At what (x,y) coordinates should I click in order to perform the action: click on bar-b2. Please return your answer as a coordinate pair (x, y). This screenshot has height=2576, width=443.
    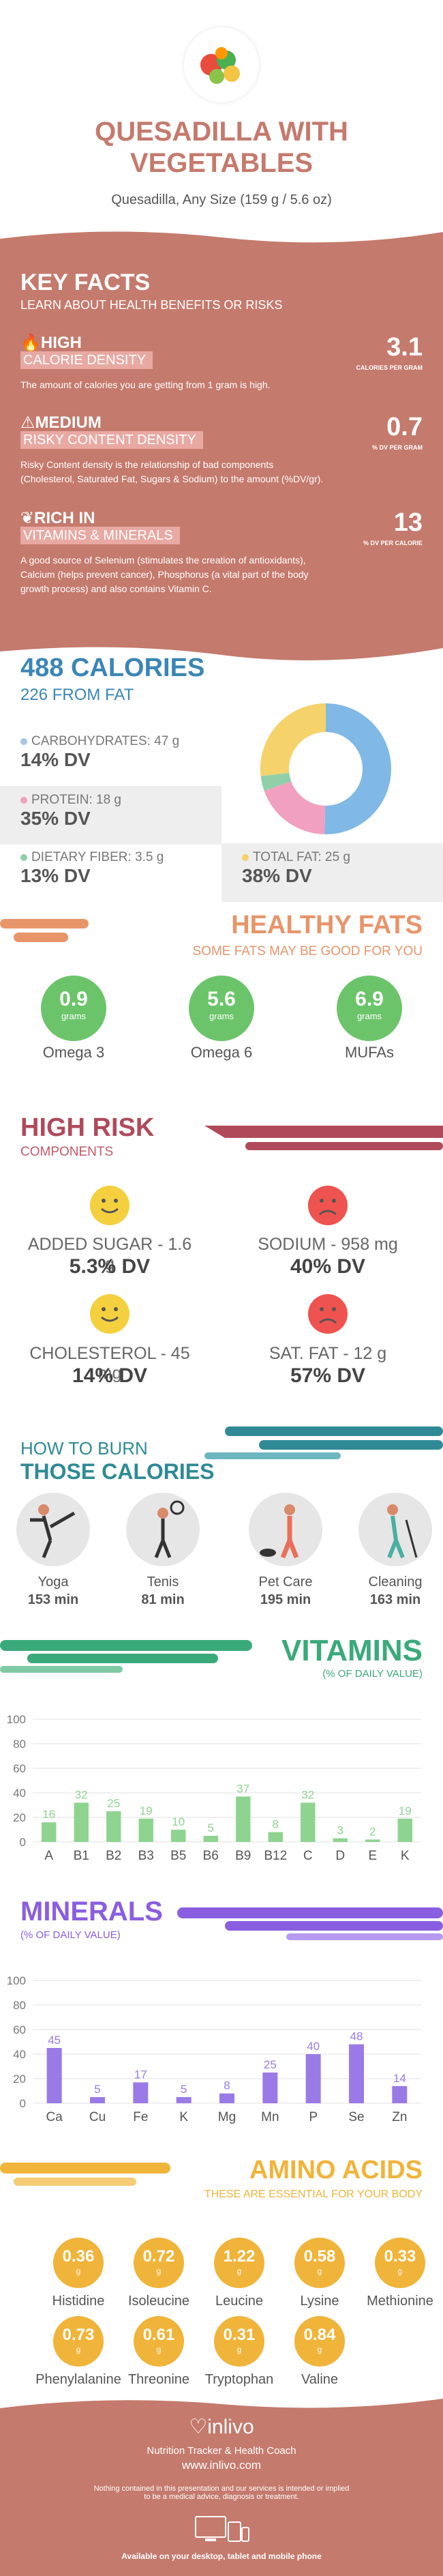
    Looking at the image, I should click on (113, 1826).